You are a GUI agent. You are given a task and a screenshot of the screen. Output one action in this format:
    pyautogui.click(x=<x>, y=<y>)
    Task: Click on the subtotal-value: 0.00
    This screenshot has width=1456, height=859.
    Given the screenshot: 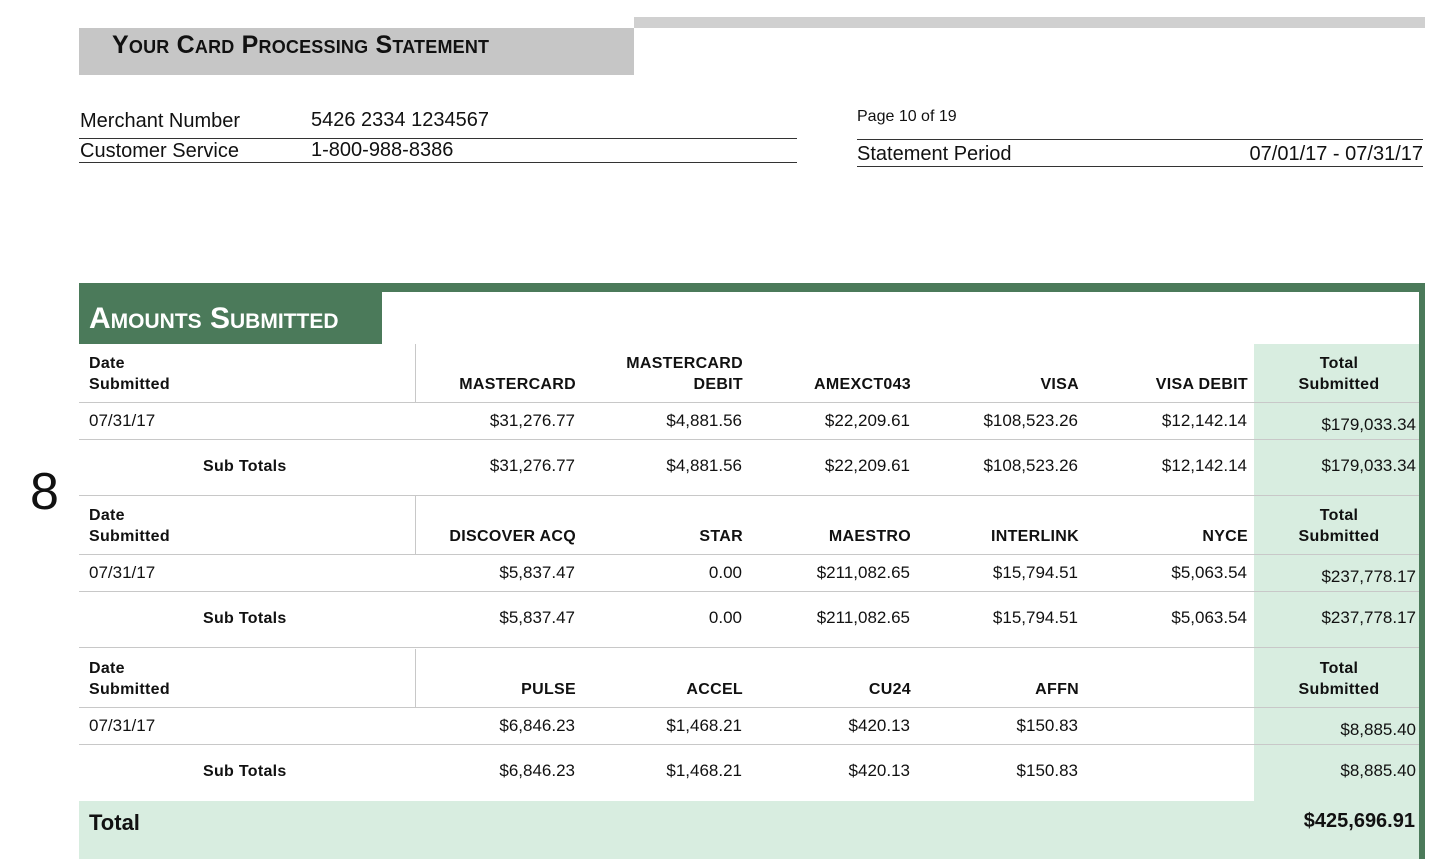 What is the action you would take?
    pyautogui.click(x=725, y=617)
    